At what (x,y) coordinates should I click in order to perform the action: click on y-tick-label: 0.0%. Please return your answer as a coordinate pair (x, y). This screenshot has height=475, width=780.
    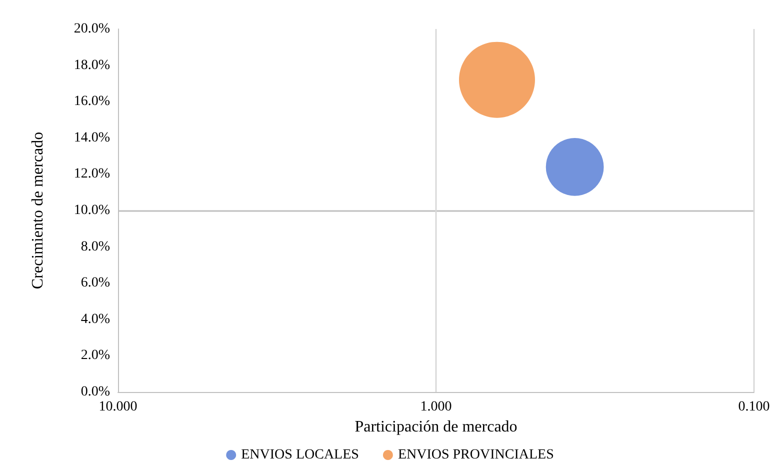
    Looking at the image, I should click on (95, 392).